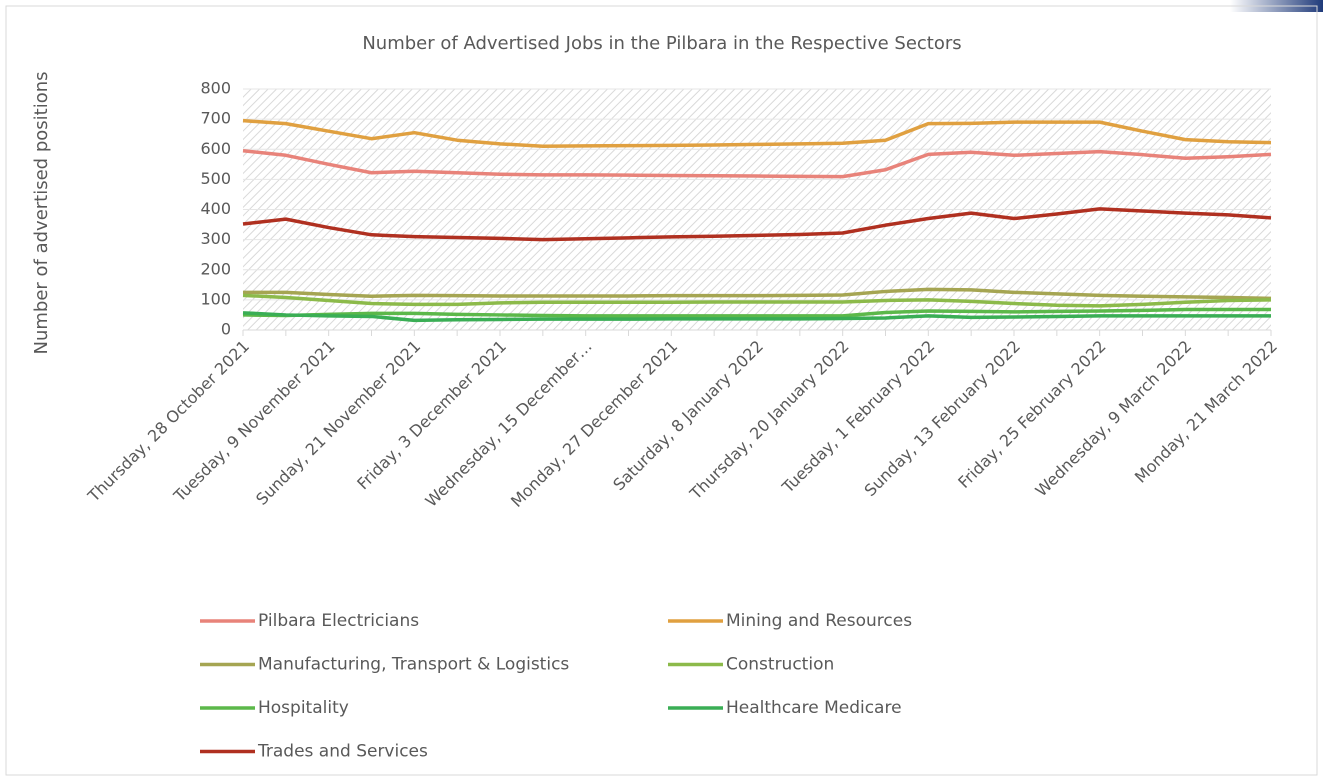 The width and height of the screenshot is (1323, 781). What do you see at coordinates (431, 415) in the screenshot?
I see `x-tick-label: Friday, 3 December 2021` at bounding box center [431, 415].